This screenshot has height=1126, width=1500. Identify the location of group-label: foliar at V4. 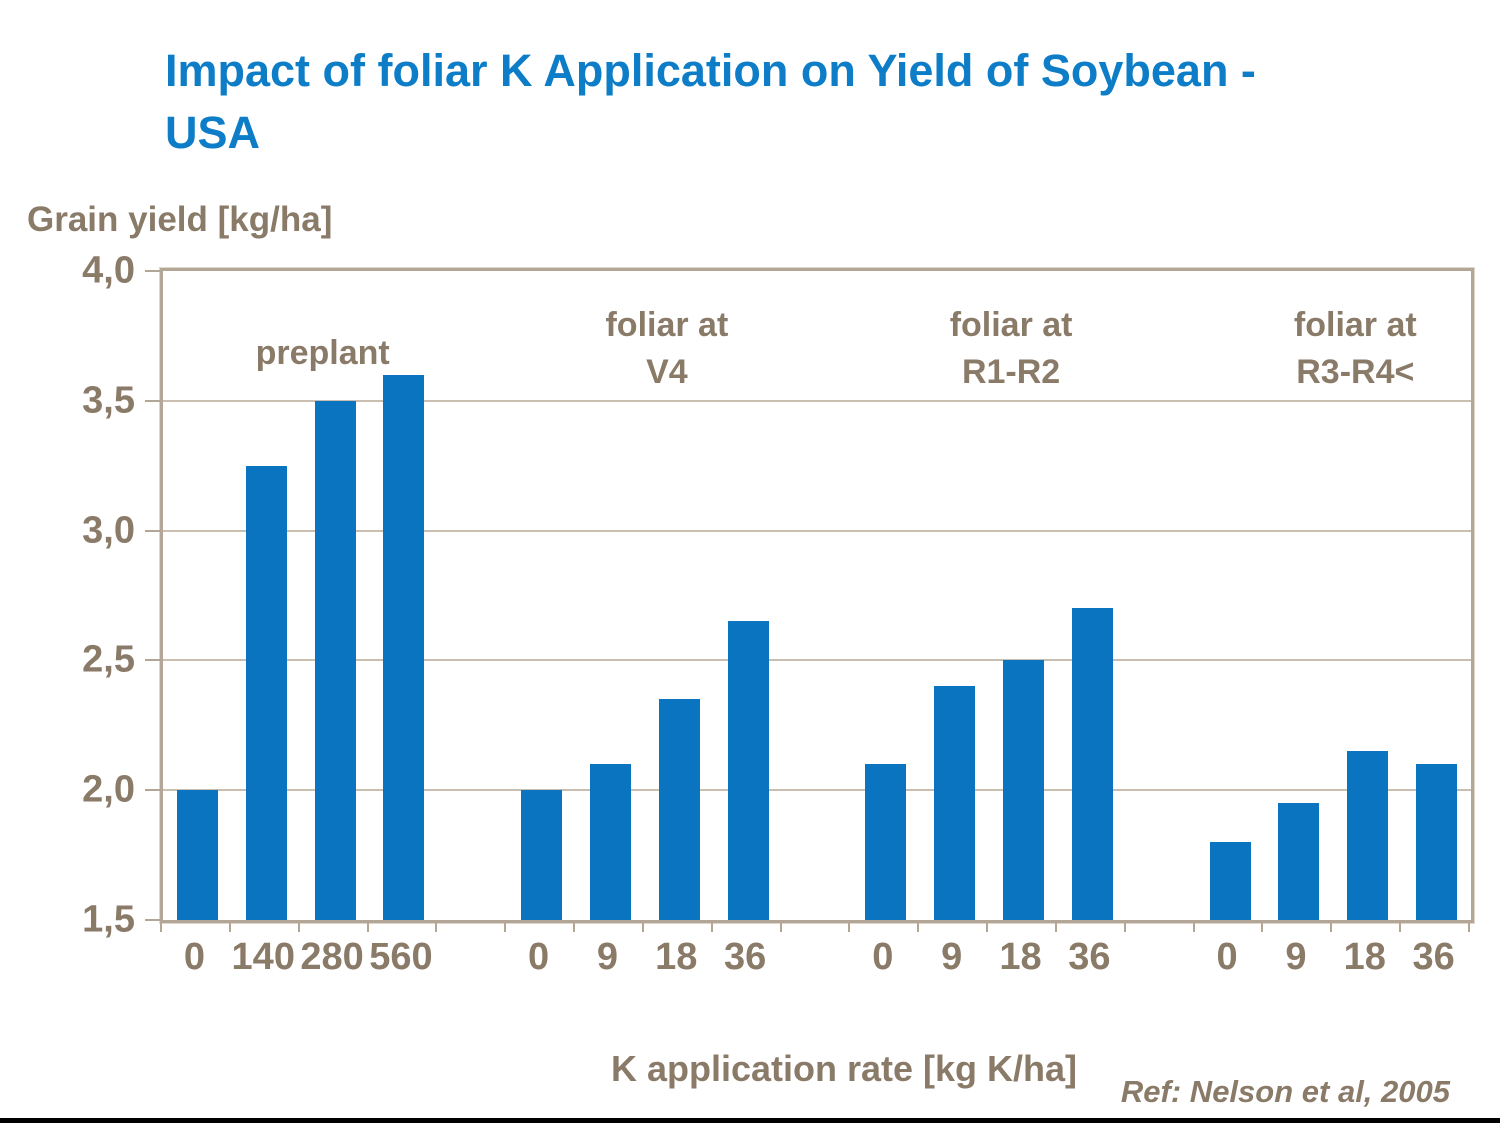
(667, 348).